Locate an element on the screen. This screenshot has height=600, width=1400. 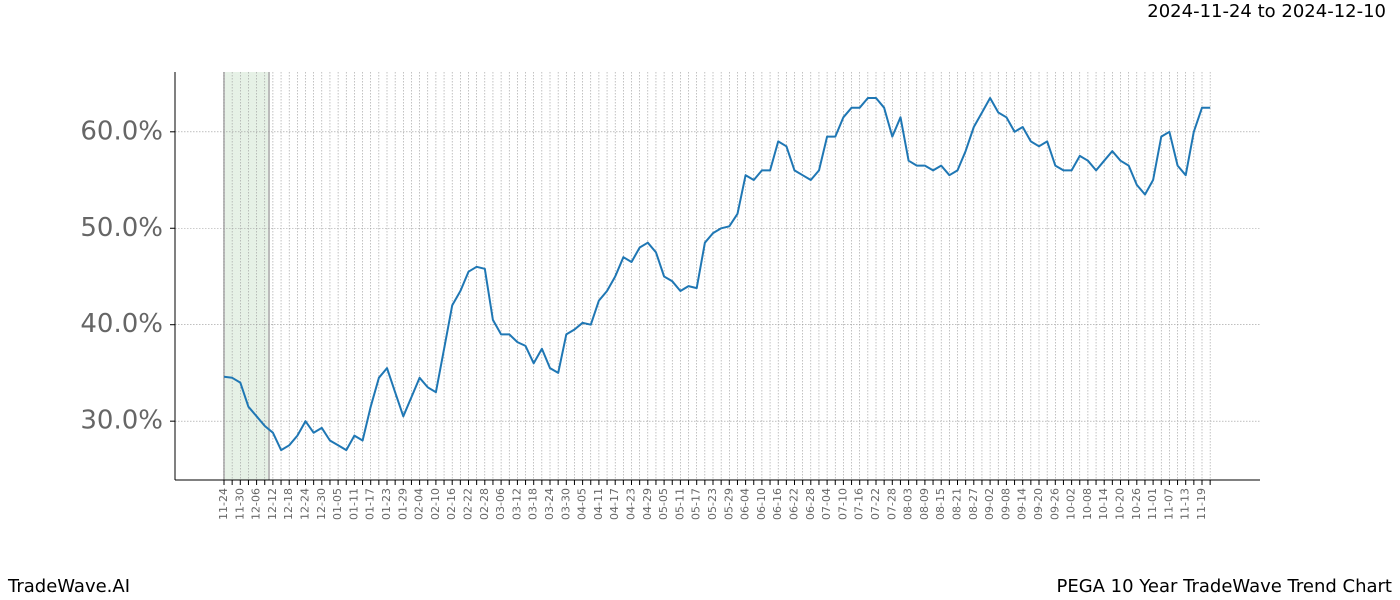
x-tick-label: 03-30 is located at coordinates (565, 504).